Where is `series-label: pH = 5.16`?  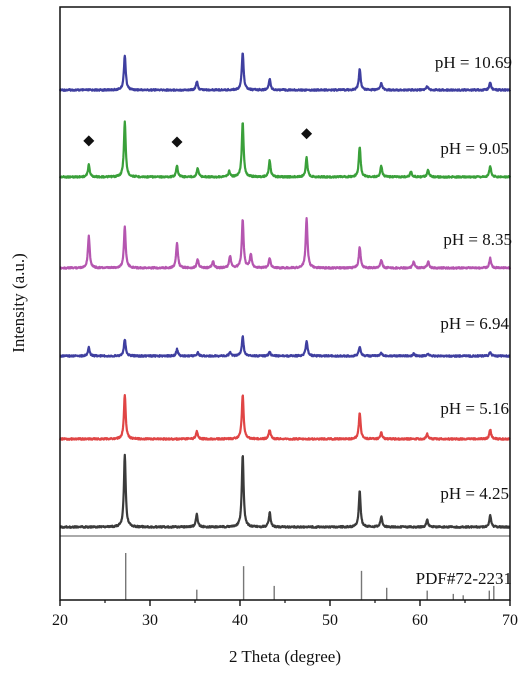
series-label: pH = 5.16 is located at coordinates (474, 408).